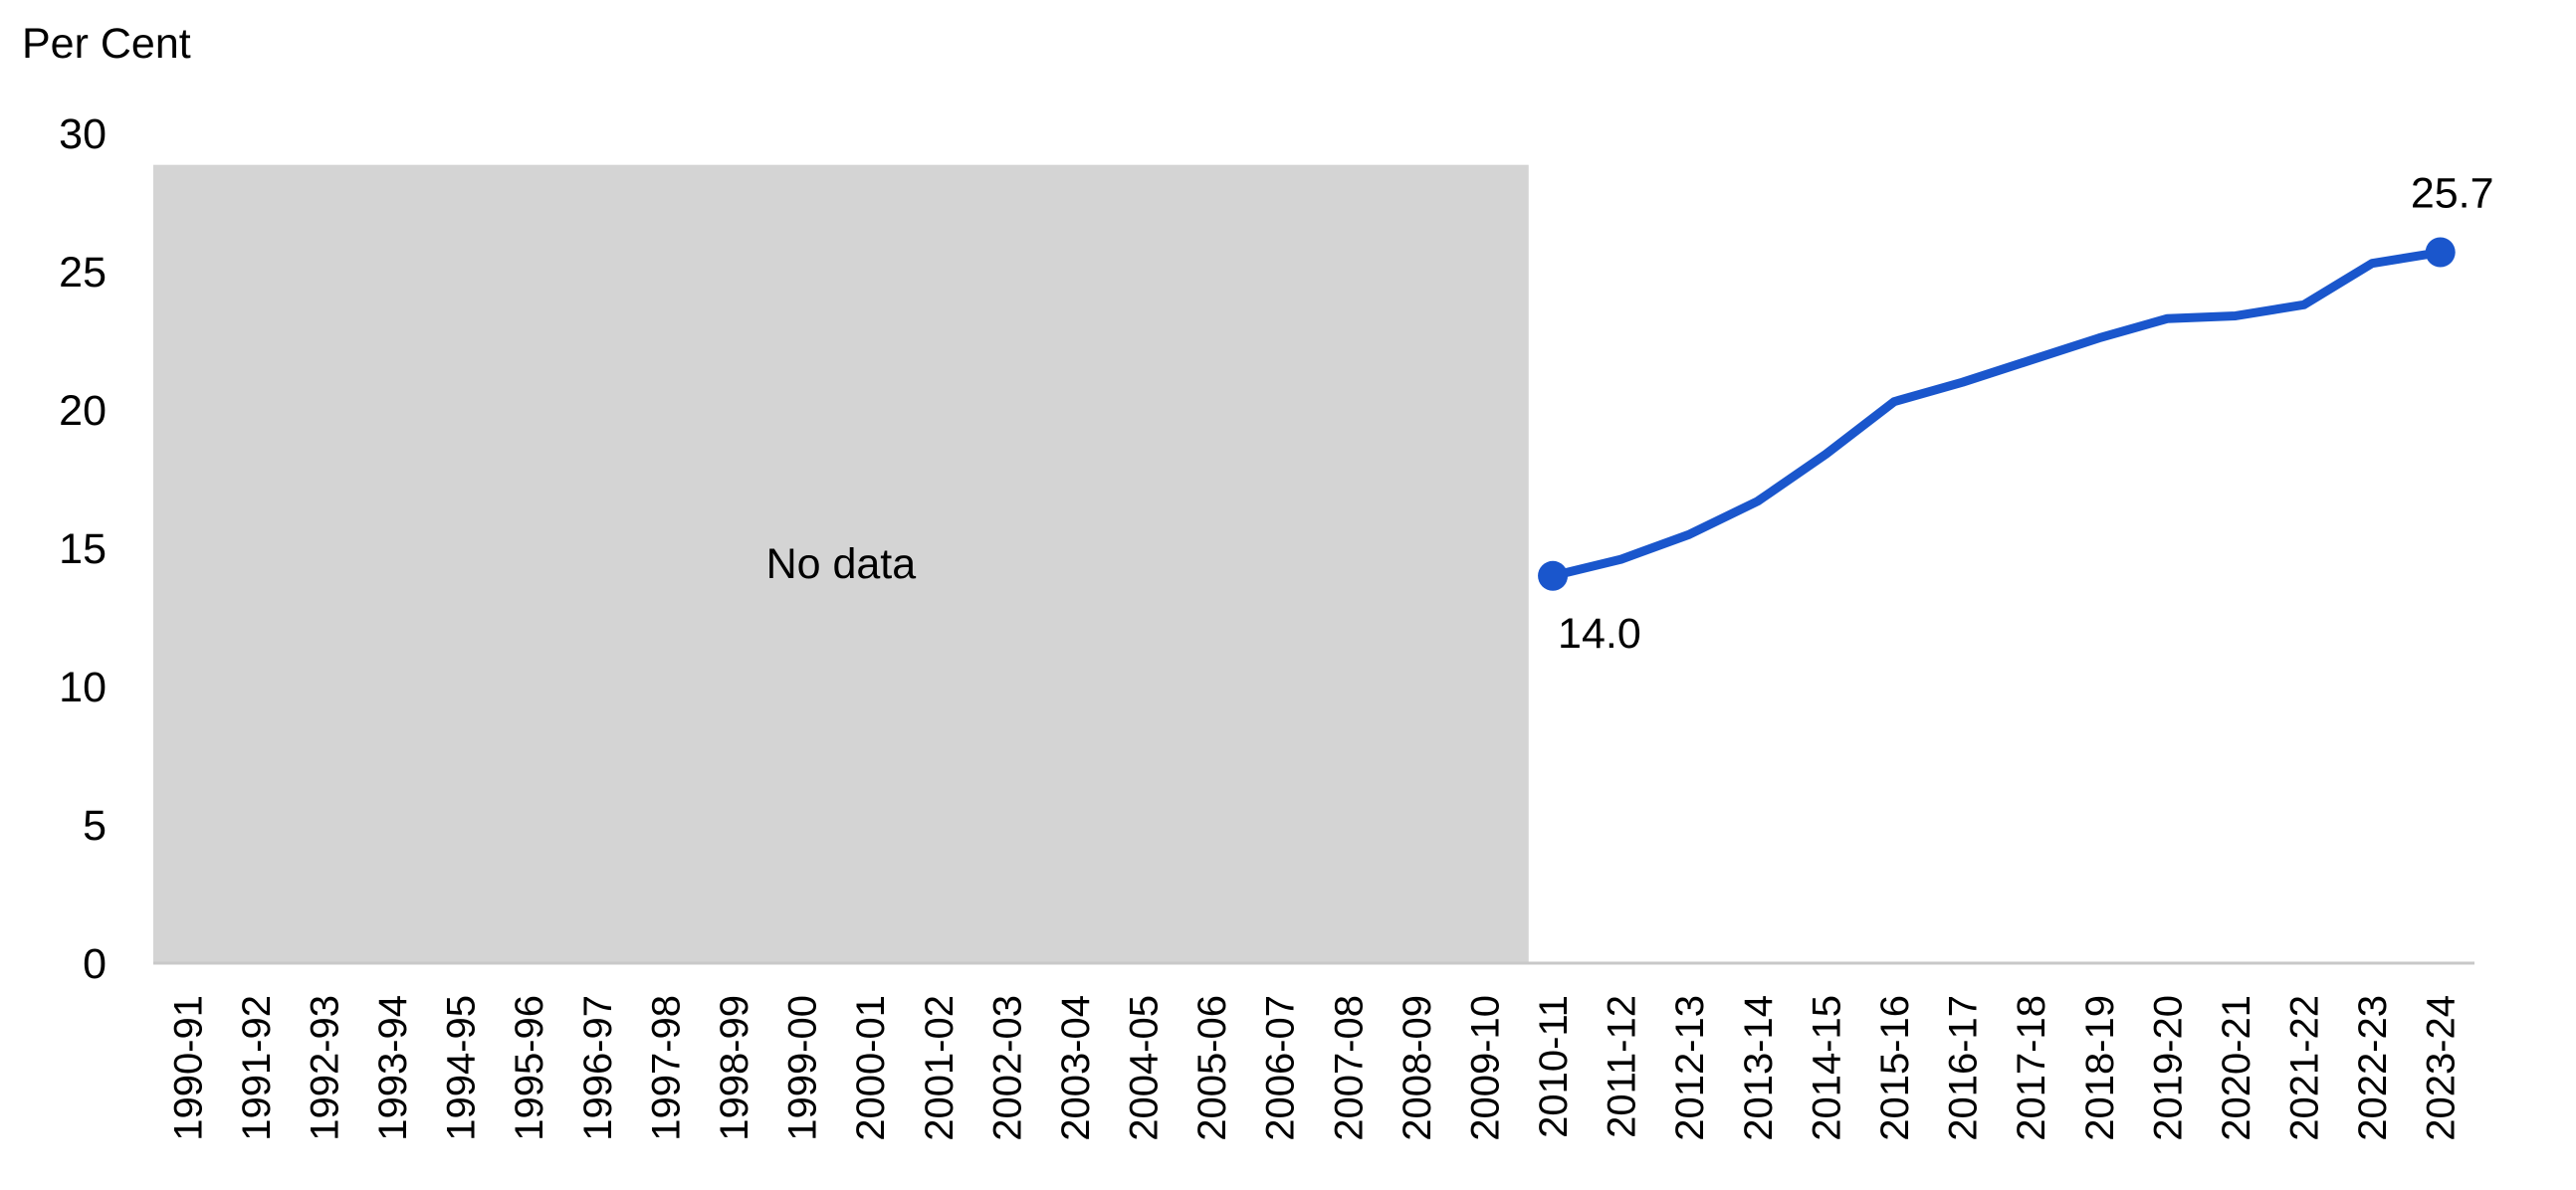 This screenshot has height=1190, width=2576. Describe the element at coordinates (1895, 1068) in the screenshot. I see `x-tick-label: 2015-16` at that location.